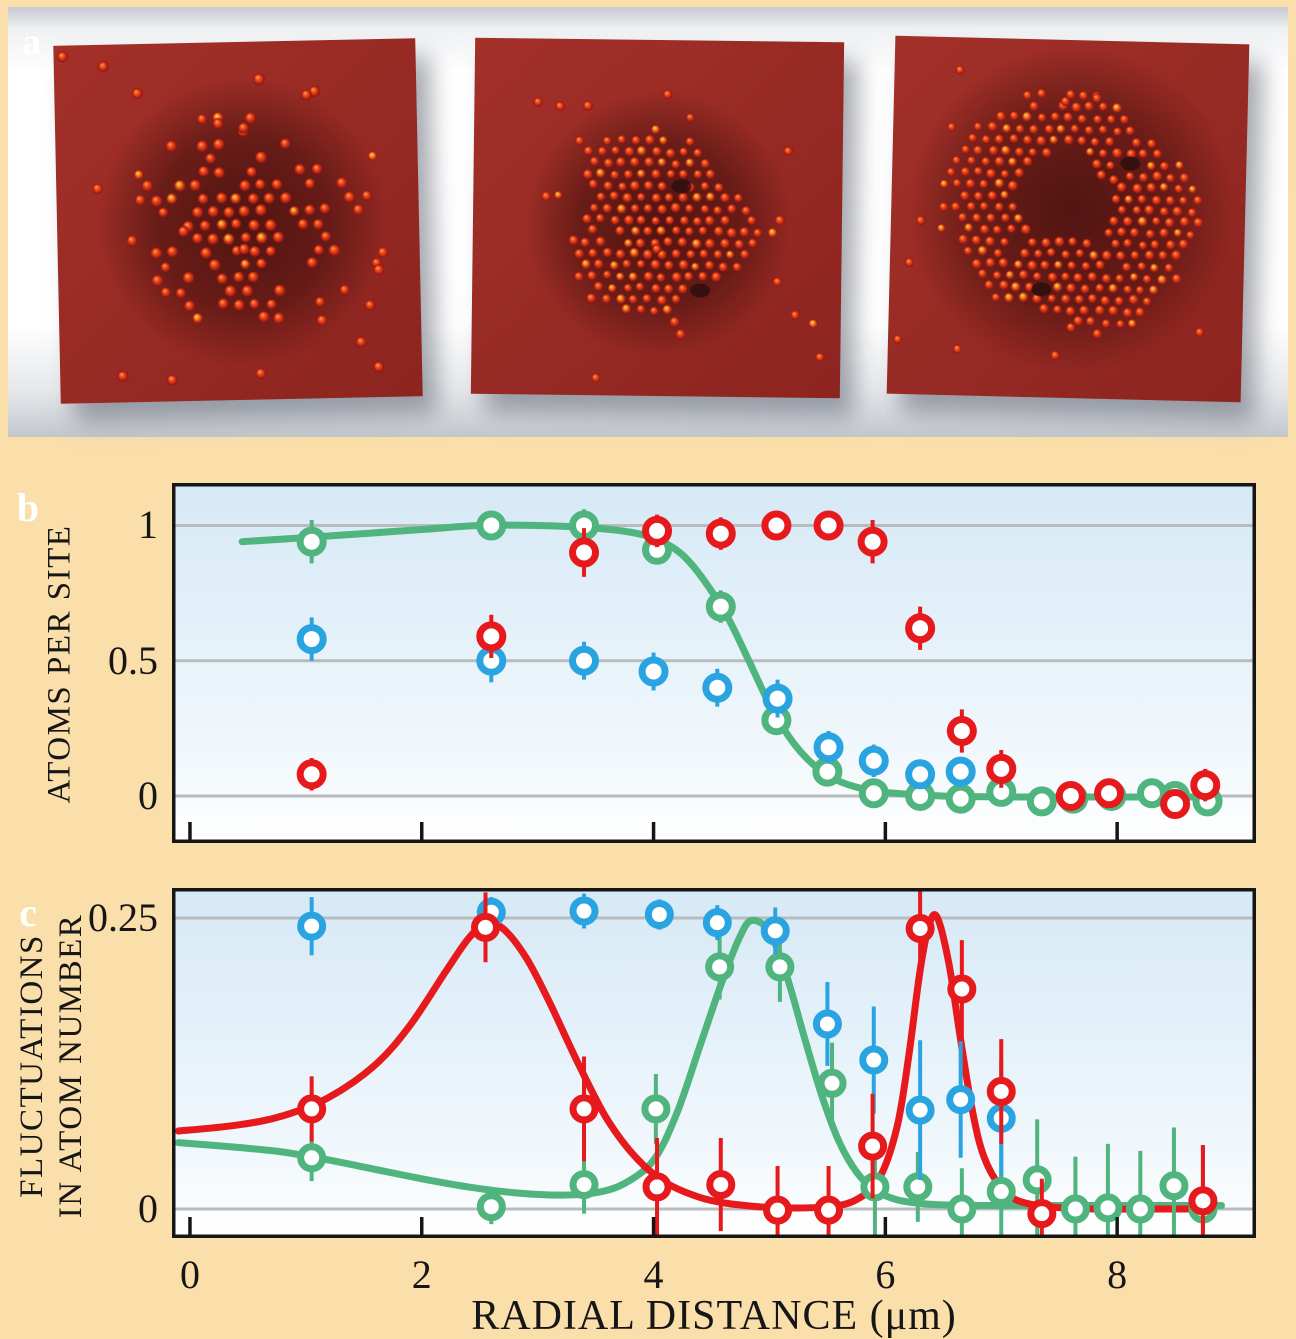 Image resolution: width=1296 pixels, height=1339 pixels. What do you see at coordinates (133, 660) in the screenshot?
I see `y-tick-label-b: 0.5` at bounding box center [133, 660].